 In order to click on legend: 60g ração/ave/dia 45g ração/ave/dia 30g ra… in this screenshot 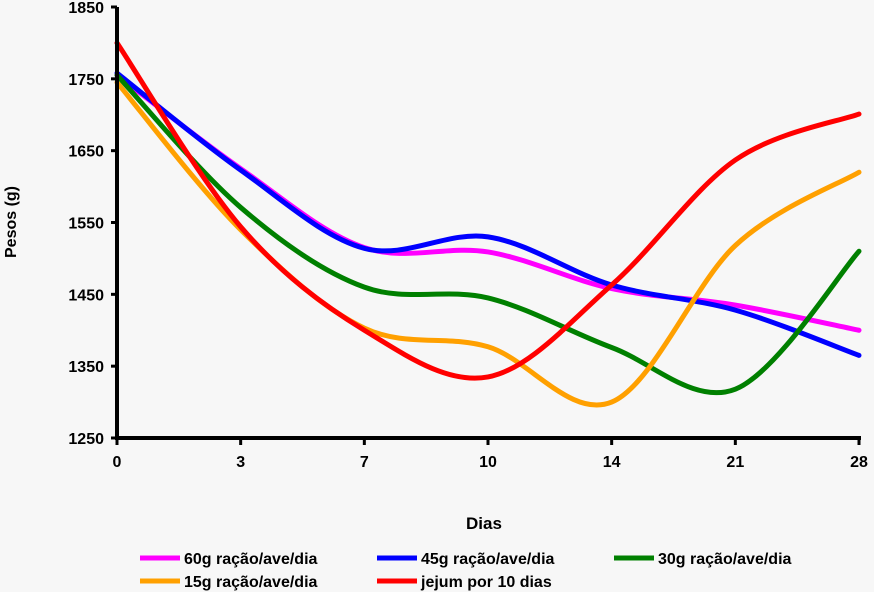, I will do `click(466, 571)`.